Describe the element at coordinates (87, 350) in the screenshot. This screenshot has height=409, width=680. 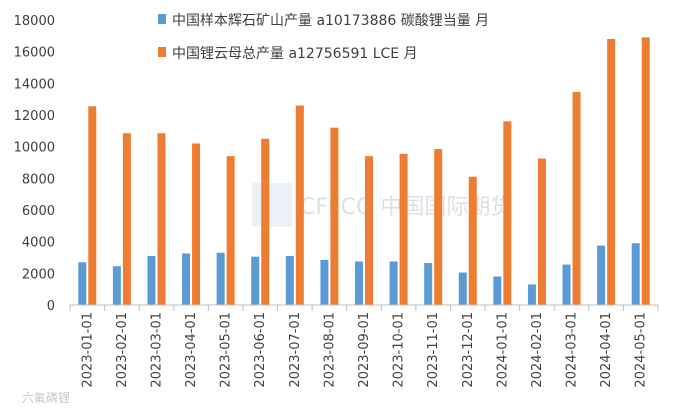
I see `x-tick-label: 2023-01-01` at that location.